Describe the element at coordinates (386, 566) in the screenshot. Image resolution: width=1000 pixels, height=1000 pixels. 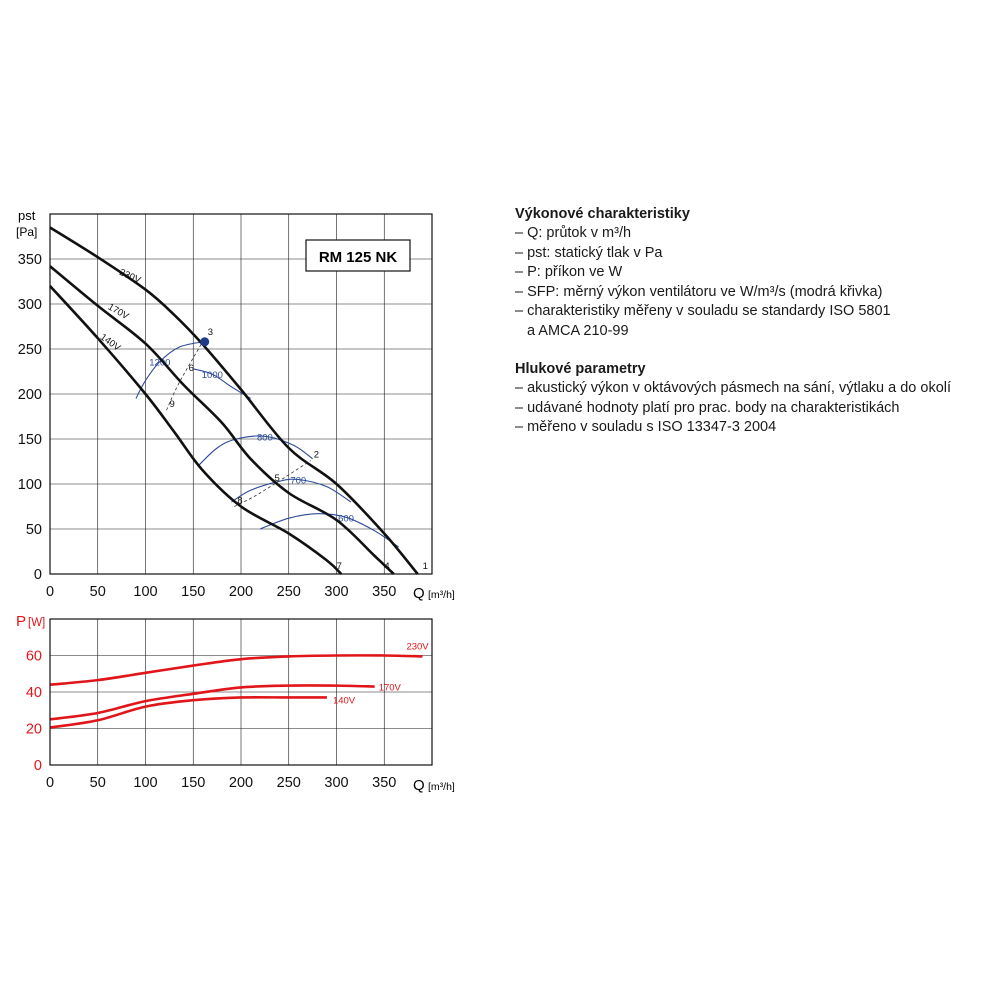
I see `operating-point-label: 4` at that location.